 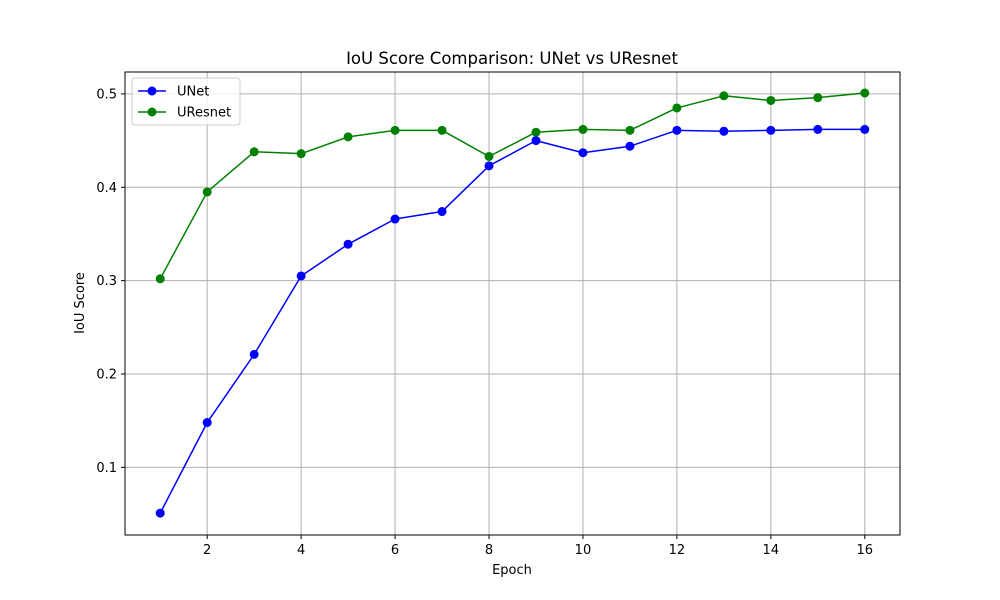 I want to click on legend: UNet UResnet, so click(x=186, y=101).